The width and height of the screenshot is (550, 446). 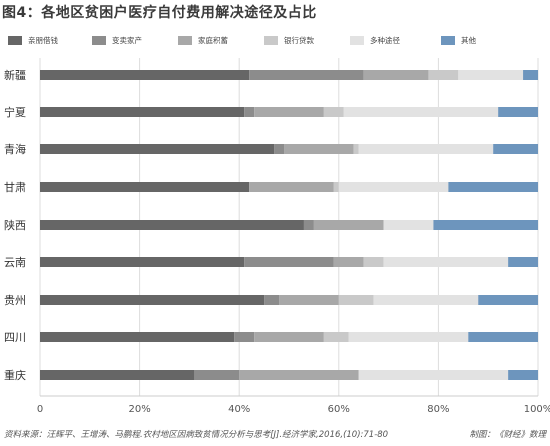 What do you see at coordinates (15, 337) in the screenshot?
I see `category-label: 四川` at bounding box center [15, 337].